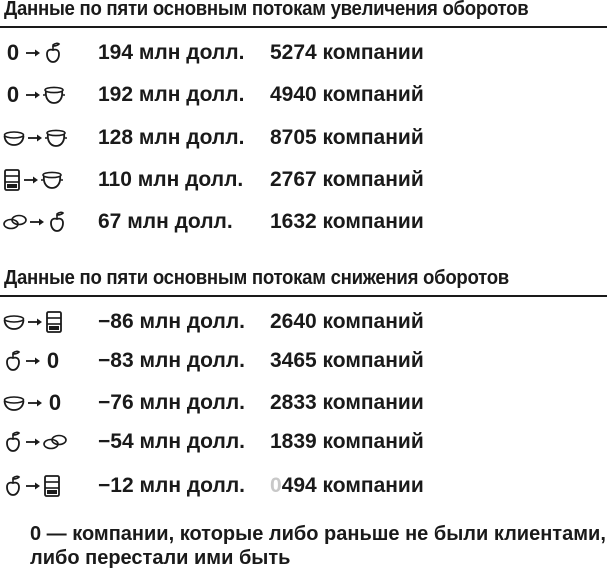  I want to click on flow-amount: 67 млн долл., so click(165, 221).